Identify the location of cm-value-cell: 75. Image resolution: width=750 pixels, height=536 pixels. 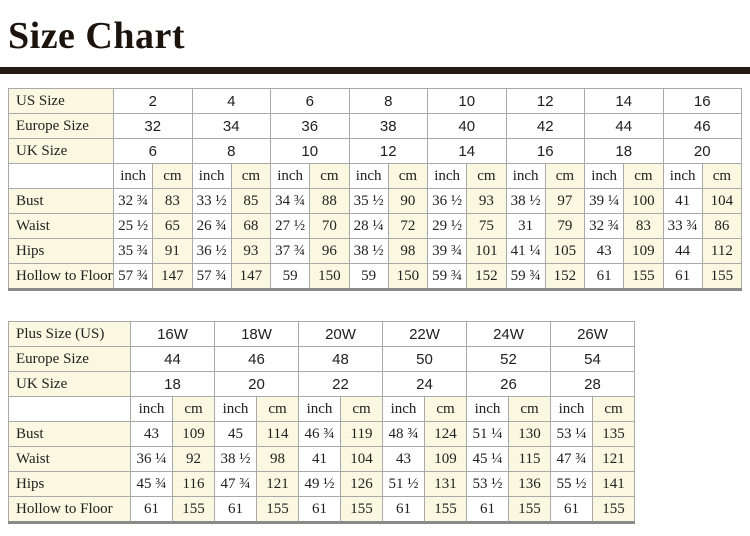
(486, 226).